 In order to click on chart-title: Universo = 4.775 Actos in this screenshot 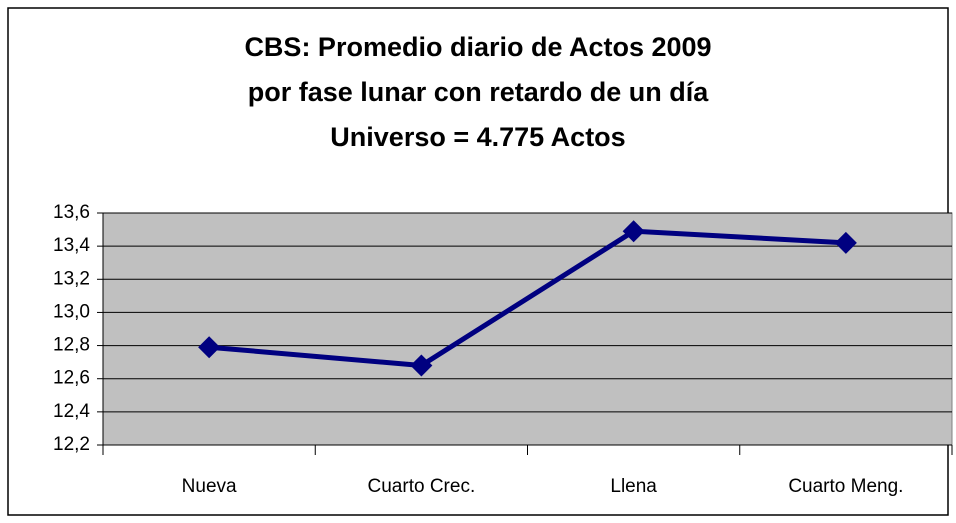, I will do `click(477, 137)`.